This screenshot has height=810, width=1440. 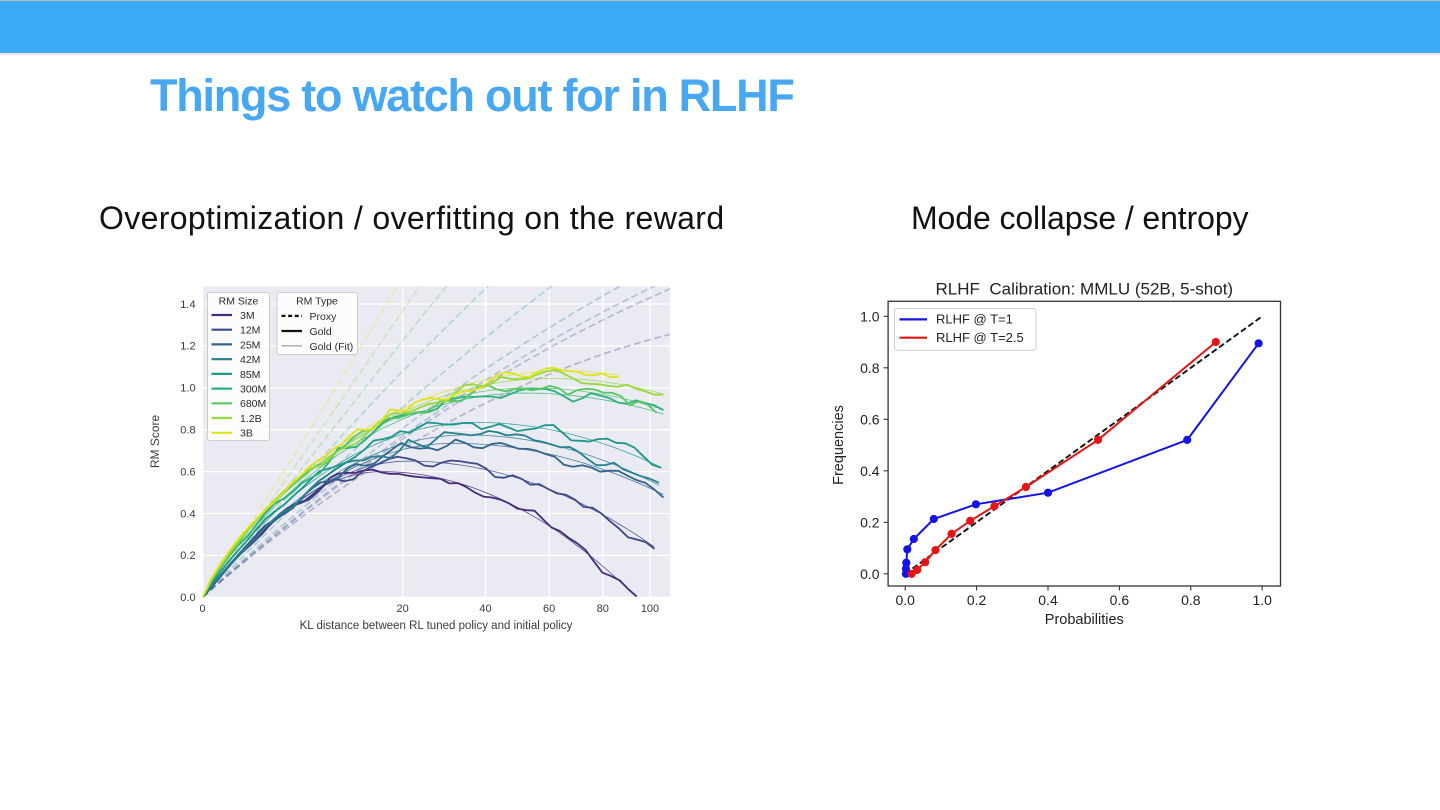 What do you see at coordinates (324, 317) in the screenshot?
I see `svg-text: Proxy` at bounding box center [324, 317].